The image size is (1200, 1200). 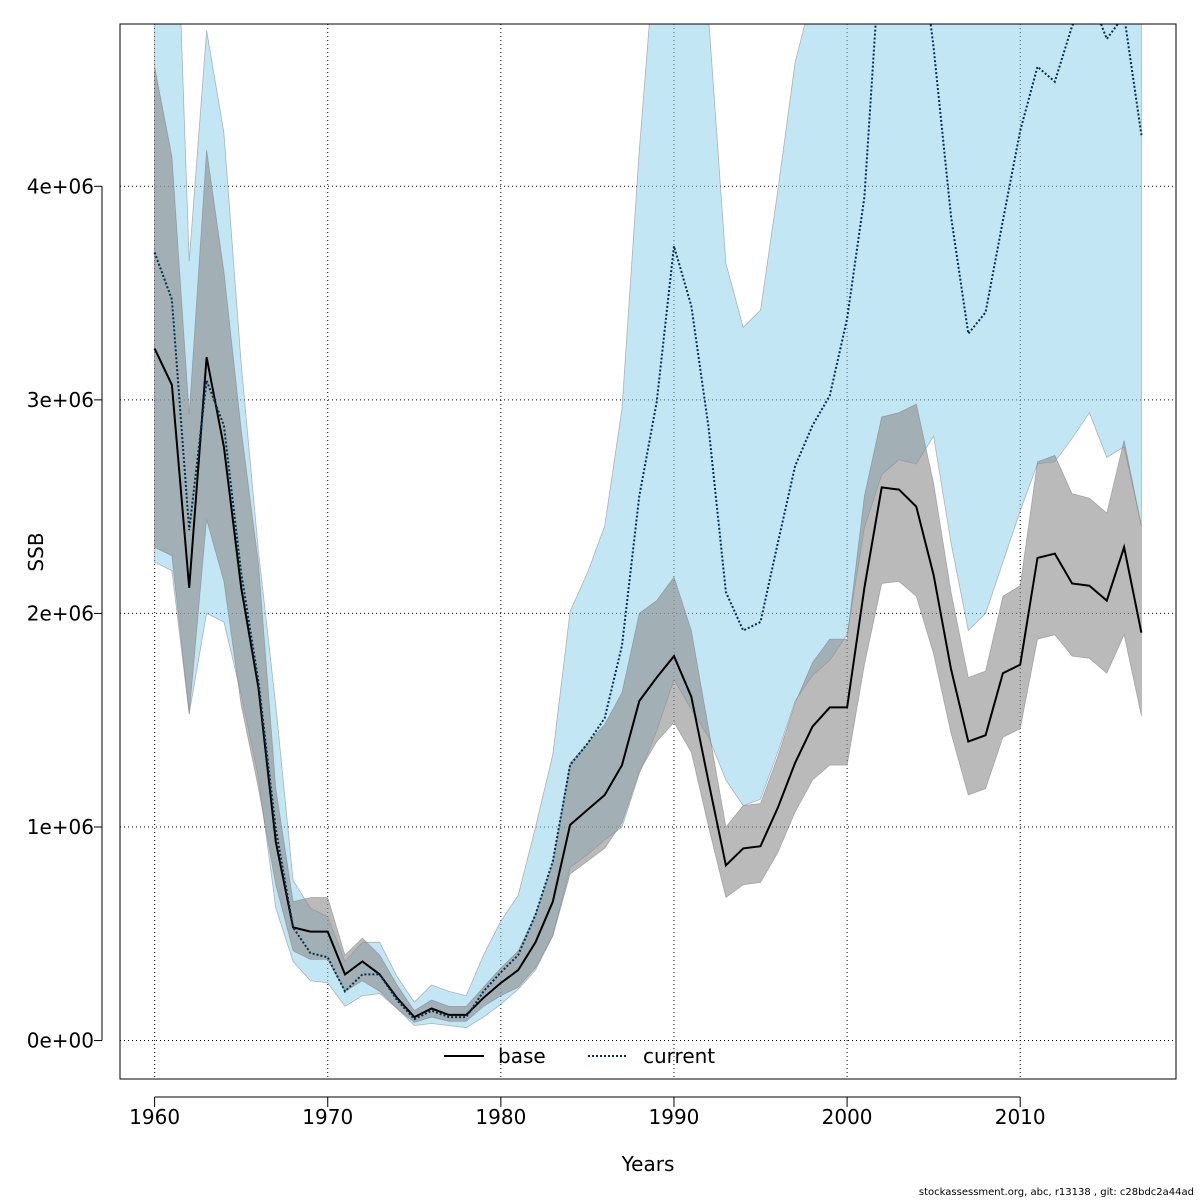 I want to click on x-tick-label: 1960, so click(x=154, y=1117).